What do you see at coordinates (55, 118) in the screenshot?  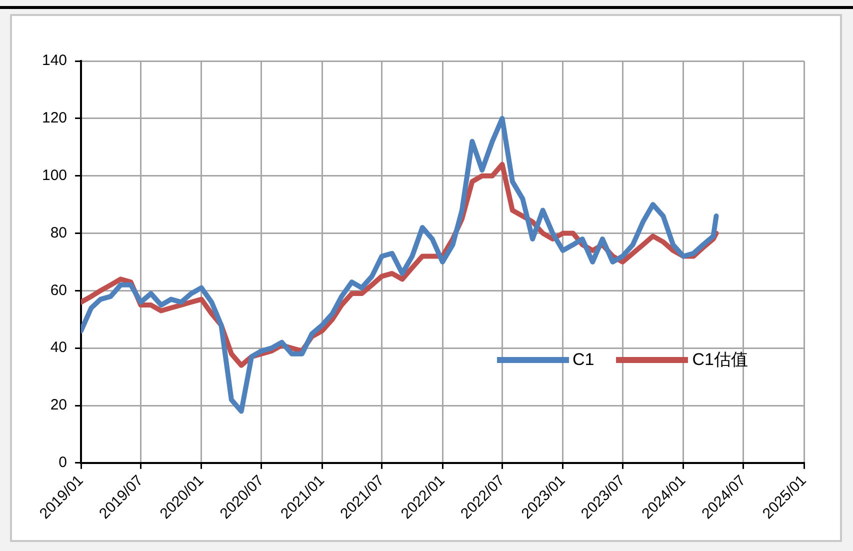 I see `y-tick-label: 120` at bounding box center [55, 118].